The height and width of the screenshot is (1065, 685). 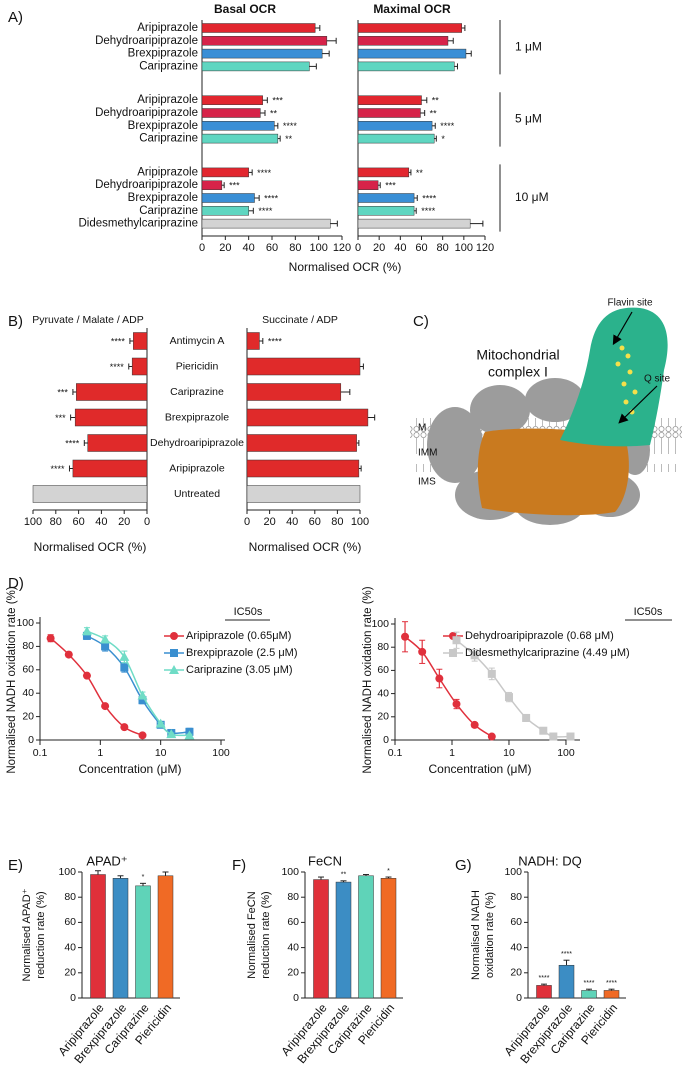 I want to click on group-label: 5 μM, so click(x=528, y=119).